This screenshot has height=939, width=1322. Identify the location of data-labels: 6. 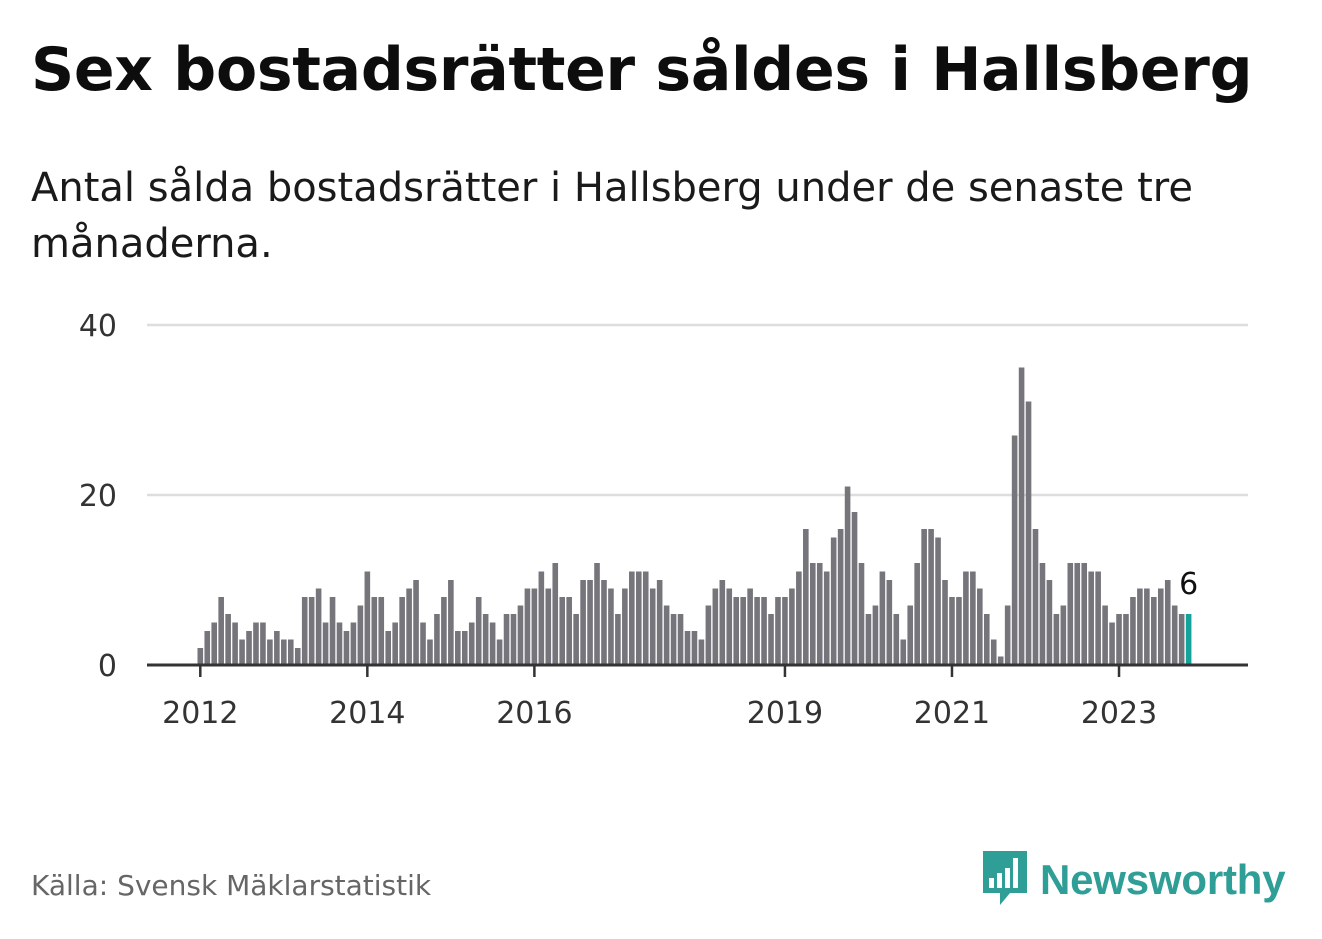
(1188, 584).